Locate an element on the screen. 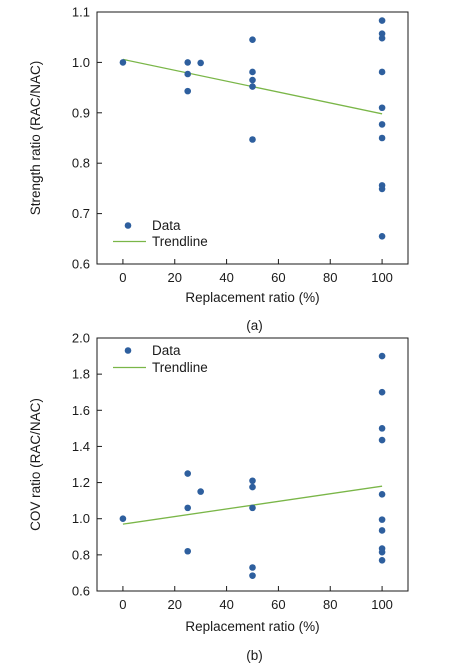  y-tick-label: 1.1 is located at coordinates (81, 12).